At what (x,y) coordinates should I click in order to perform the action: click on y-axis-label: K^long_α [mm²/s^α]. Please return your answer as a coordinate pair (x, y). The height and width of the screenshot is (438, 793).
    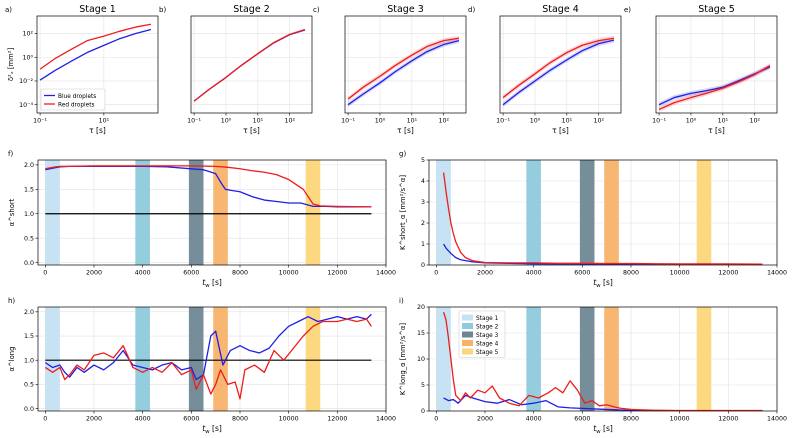
    Looking at the image, I should click on (403, 359).